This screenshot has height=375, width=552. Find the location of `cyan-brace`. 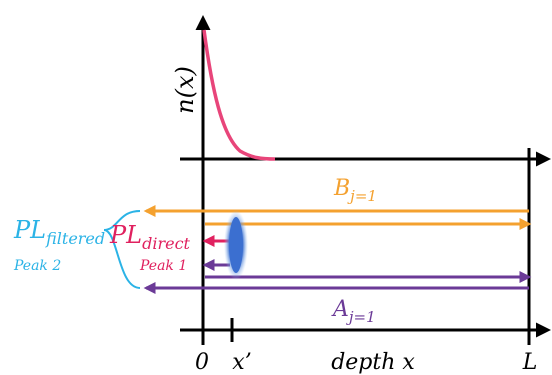

cyan-brace is located at coordinates (122, 249).